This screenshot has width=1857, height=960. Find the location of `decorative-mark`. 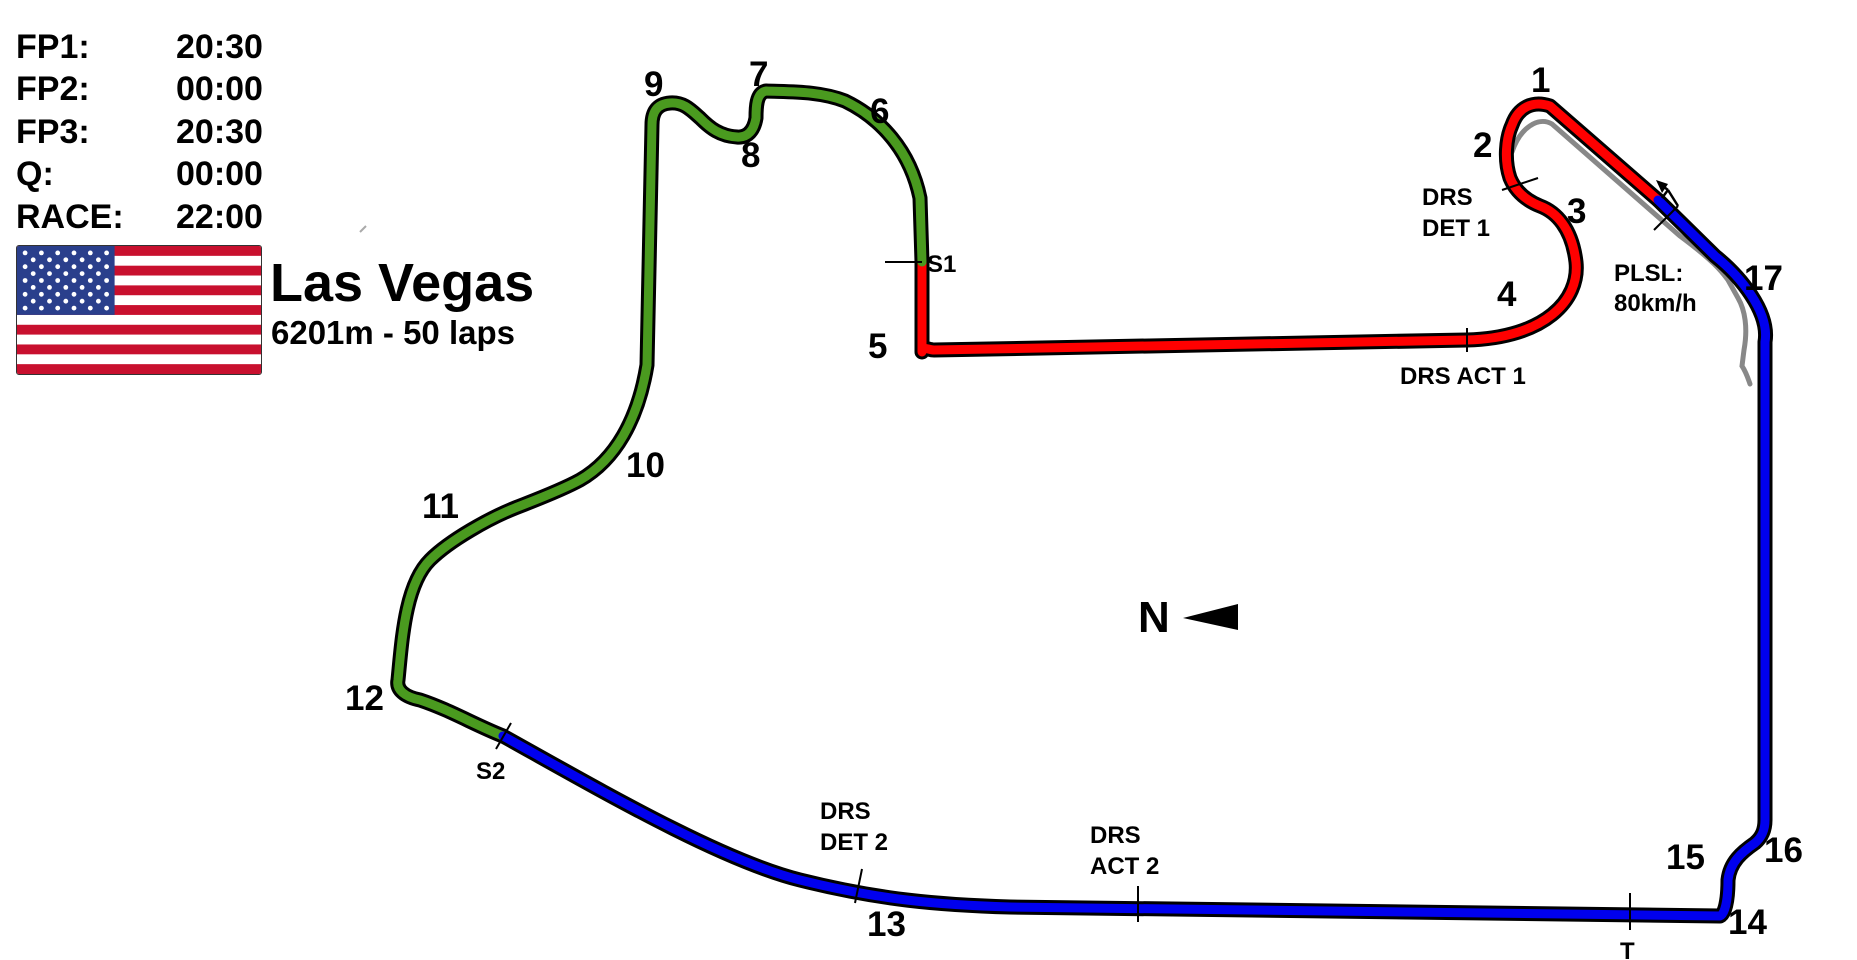

decorative-mark is located at coordinates (363, 229).